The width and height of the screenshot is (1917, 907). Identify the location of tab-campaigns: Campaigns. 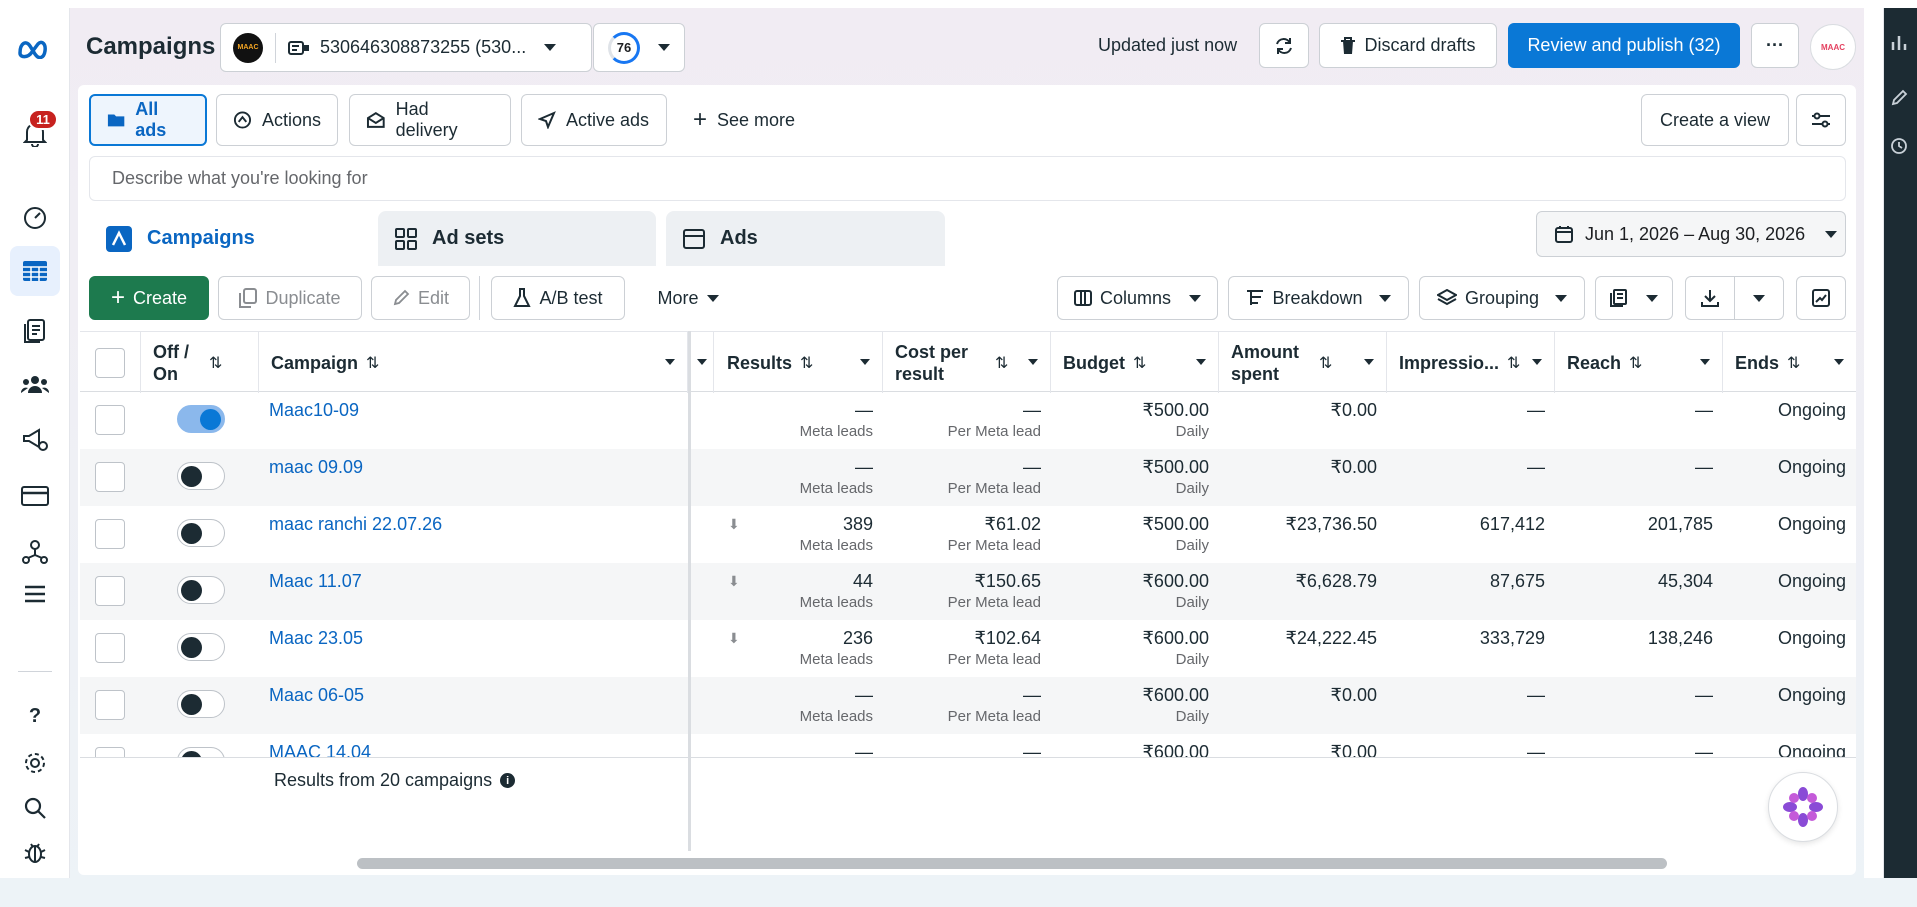
(228, 238).